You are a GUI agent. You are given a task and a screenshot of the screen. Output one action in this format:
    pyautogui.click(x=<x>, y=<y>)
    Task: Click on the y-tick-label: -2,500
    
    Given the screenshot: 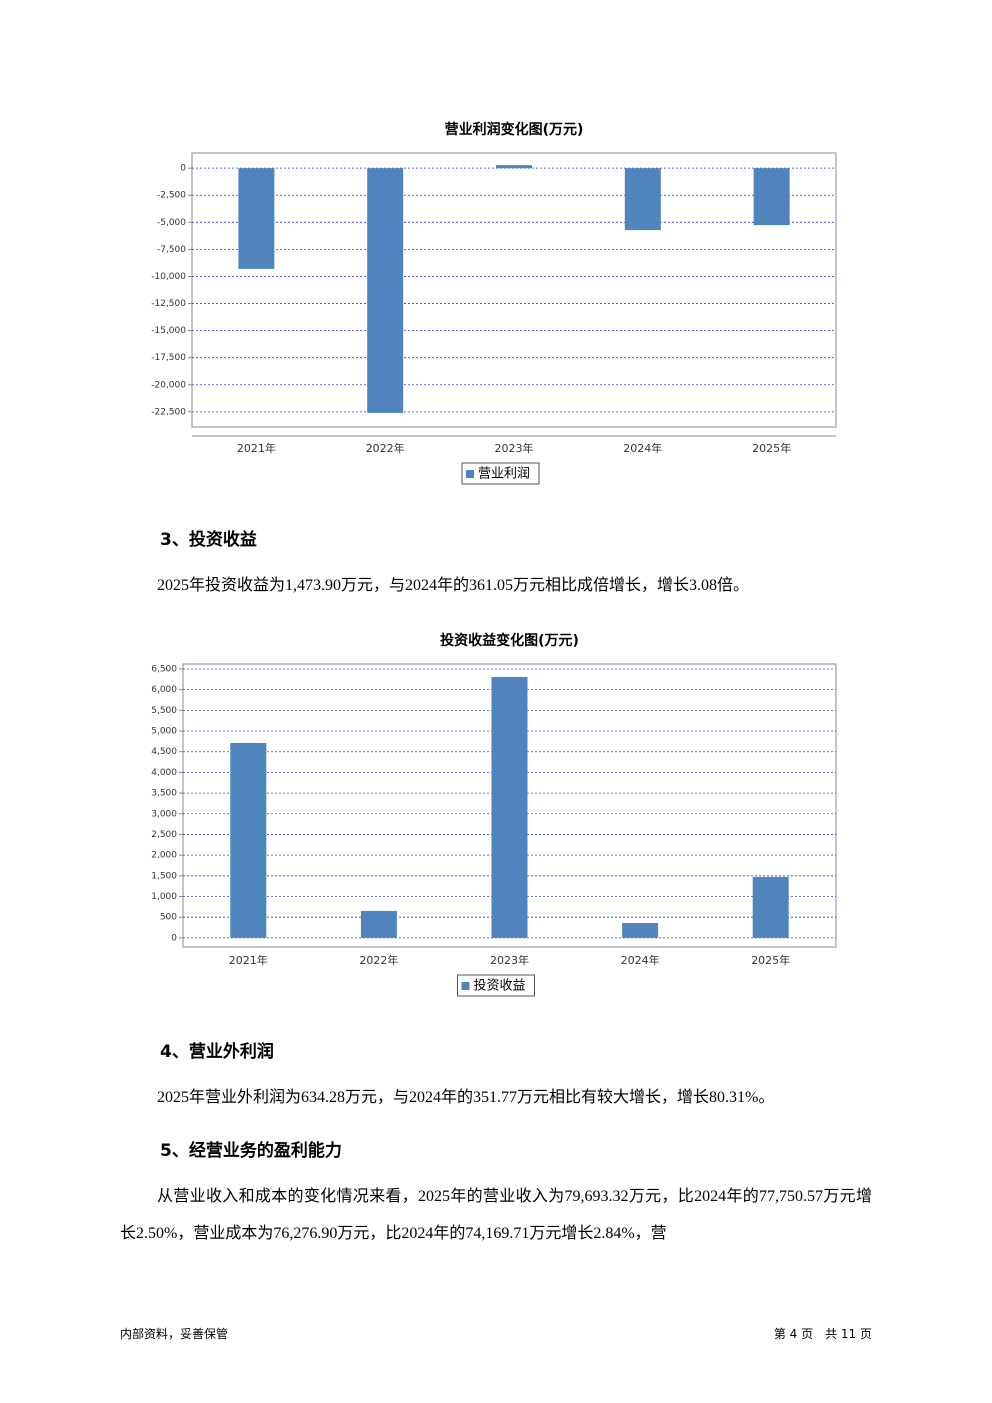 What is the action you would take?
    pyautogui.click(x=171, y=196)
    